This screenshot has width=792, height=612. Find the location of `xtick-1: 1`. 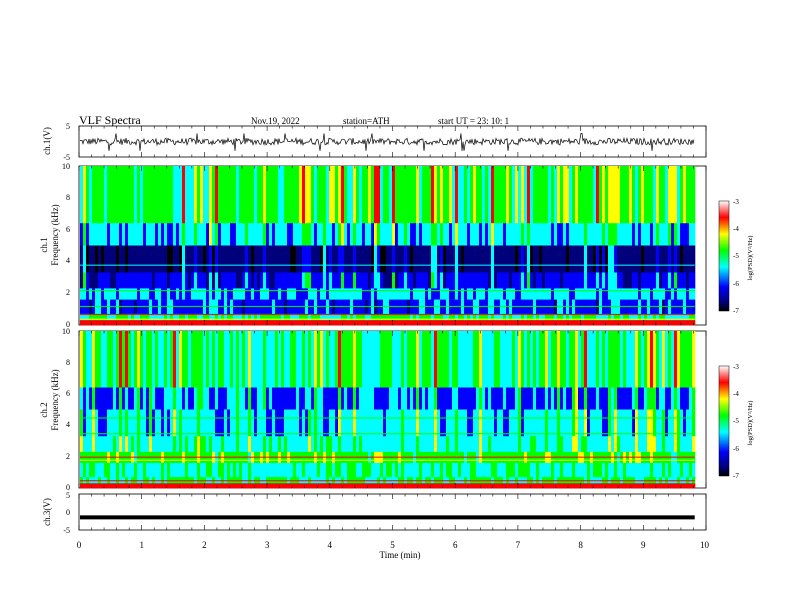

xtick-1: 1 is located at coordinates (141, 545).